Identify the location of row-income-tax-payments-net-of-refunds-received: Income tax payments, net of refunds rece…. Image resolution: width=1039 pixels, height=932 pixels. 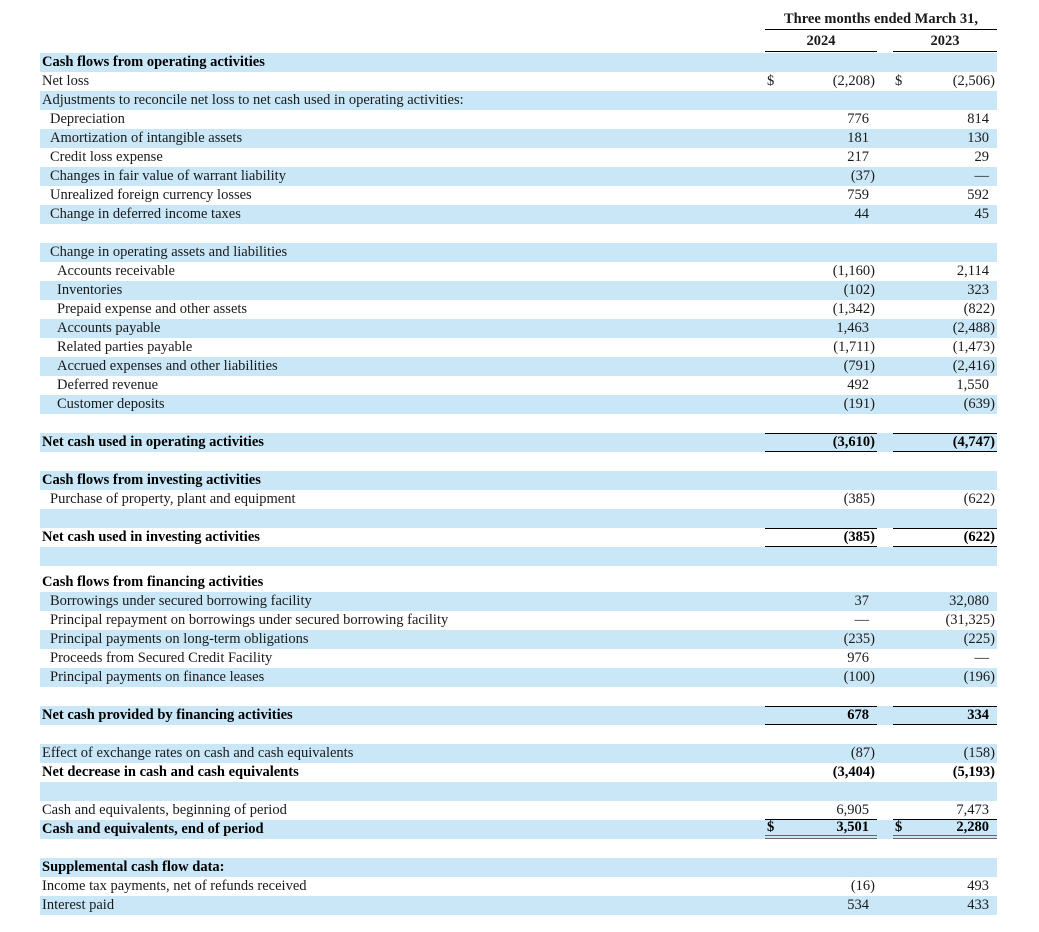
(518, 886).